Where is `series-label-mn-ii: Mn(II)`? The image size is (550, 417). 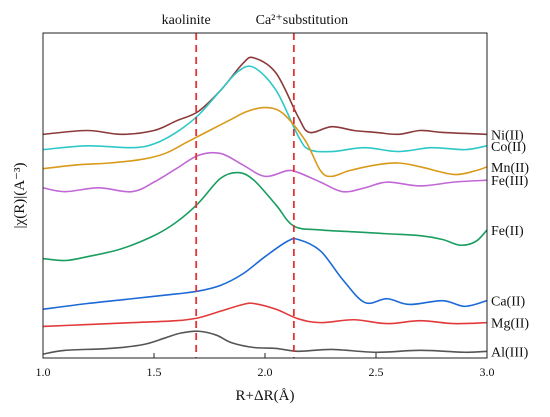
series-label-mn-ii: Mn(II) is located at coordinates (510, 168).